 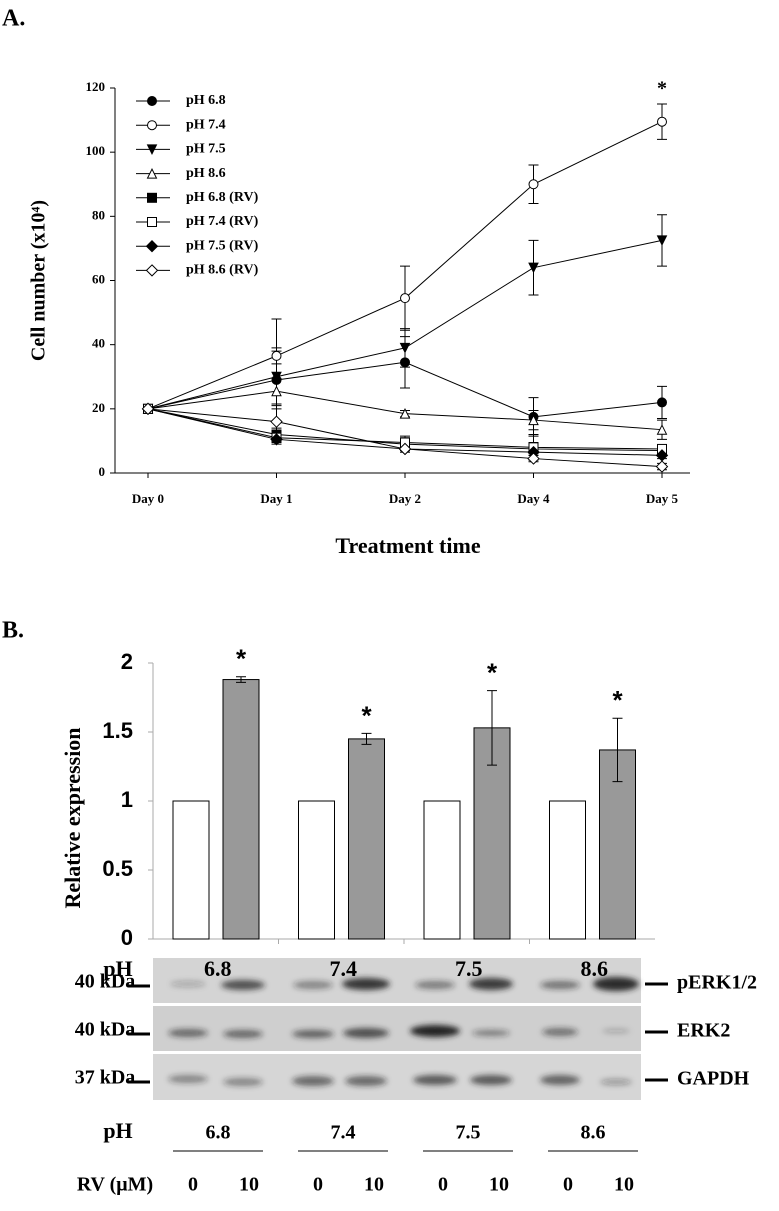 What do you see at coordinates (405, 498) in the screenshot?
I see `x-tick-label: Day 2` at bounding box center [405, 498].